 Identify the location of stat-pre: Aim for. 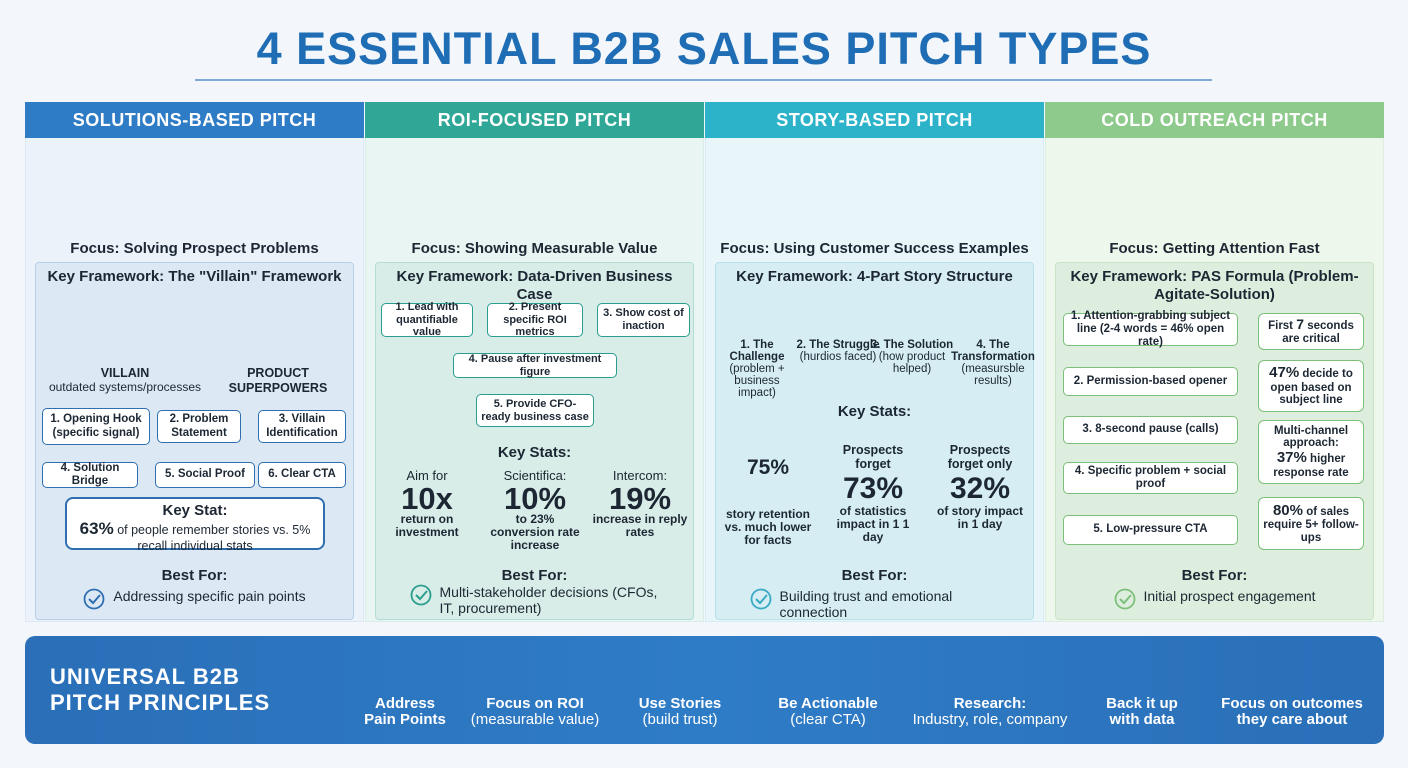
(427, 475).